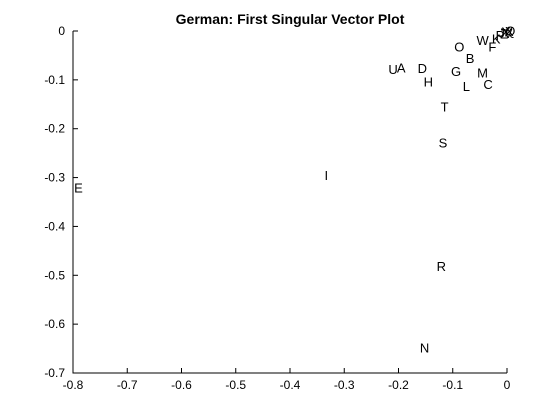 The height and width of the screenshot is (420, 560). Describe the element at coordinates (401, 68) in the screenshot. I see `point-label-a: A` at that location.